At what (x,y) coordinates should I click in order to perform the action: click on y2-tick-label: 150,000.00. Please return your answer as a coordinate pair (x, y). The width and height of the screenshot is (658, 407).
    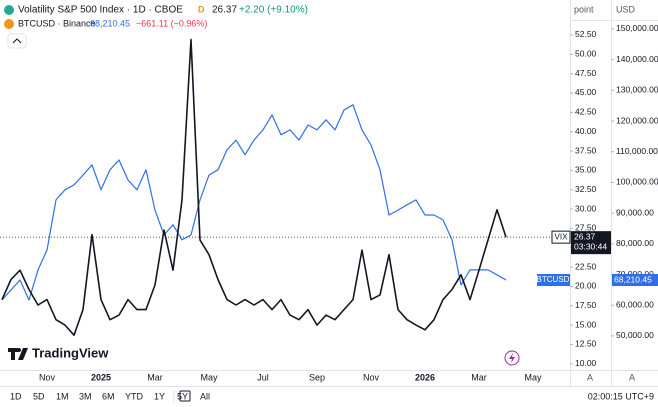
    Looking at the image, I should click on (637, 28).